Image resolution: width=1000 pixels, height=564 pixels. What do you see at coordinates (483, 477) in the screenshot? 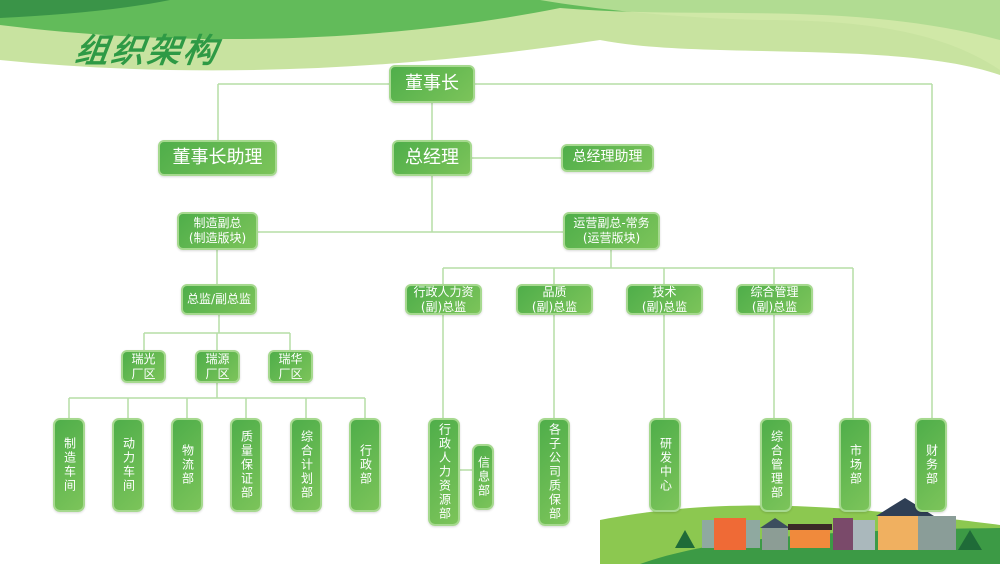
I see `node-ops-dept: 信息部` at bounding box center [483, 477].